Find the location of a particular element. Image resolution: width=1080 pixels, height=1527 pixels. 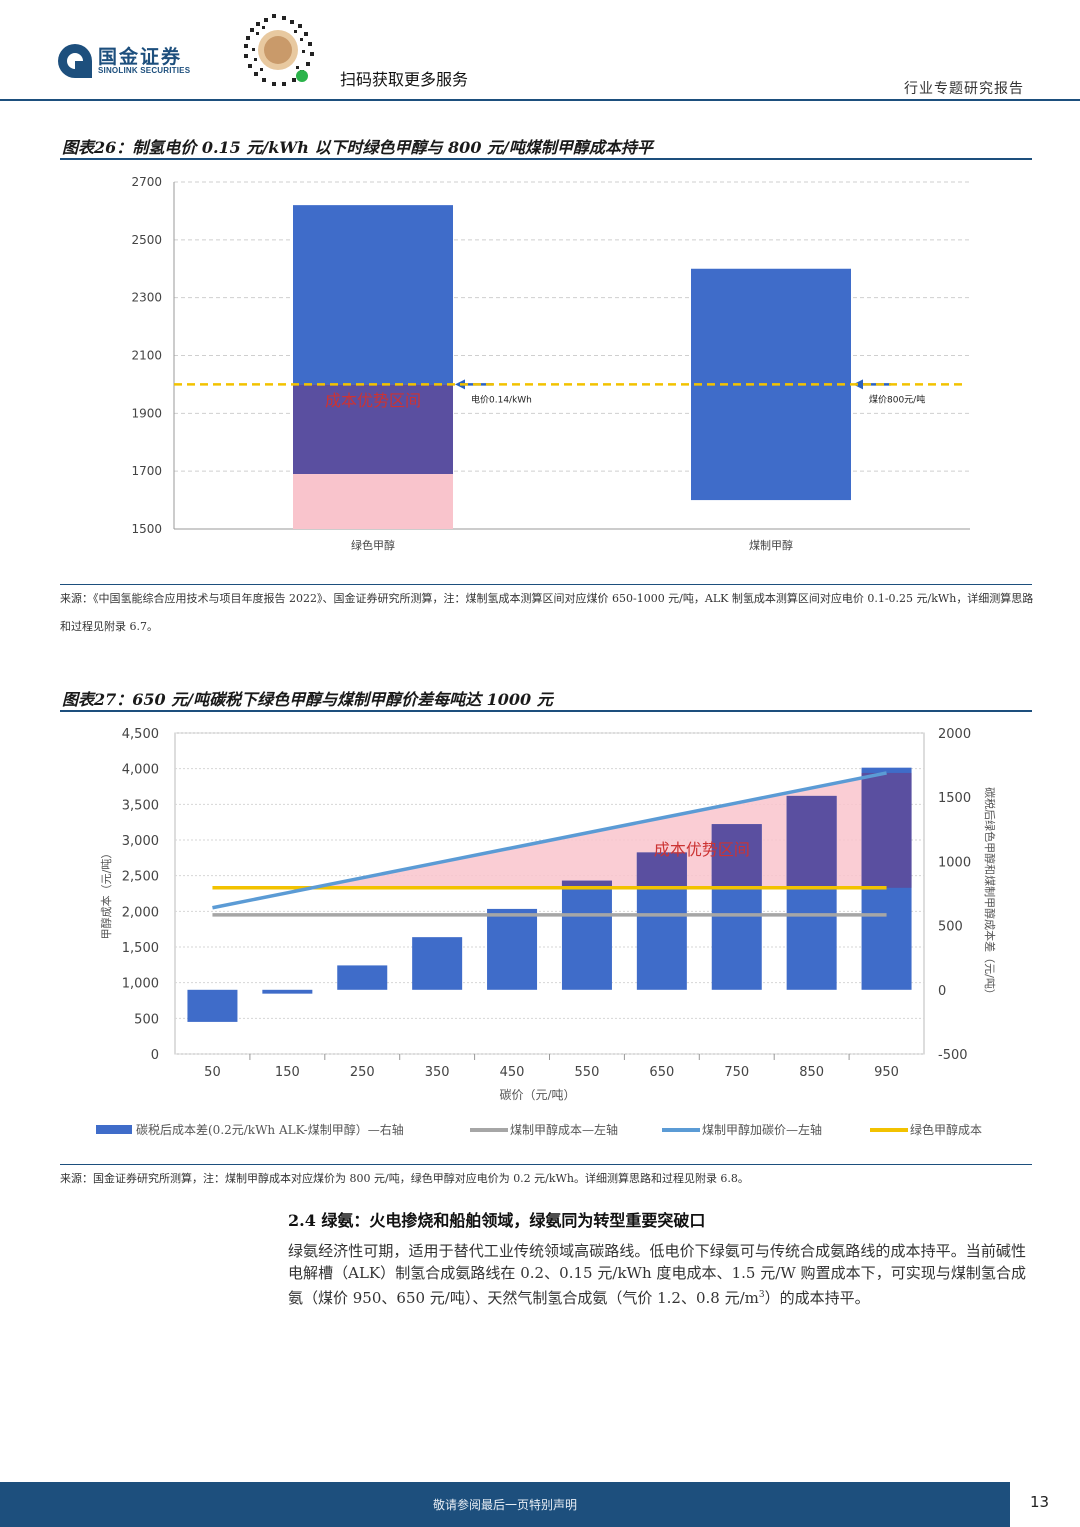

x-tick-label: 850 is located at coordinates (811, 1072).